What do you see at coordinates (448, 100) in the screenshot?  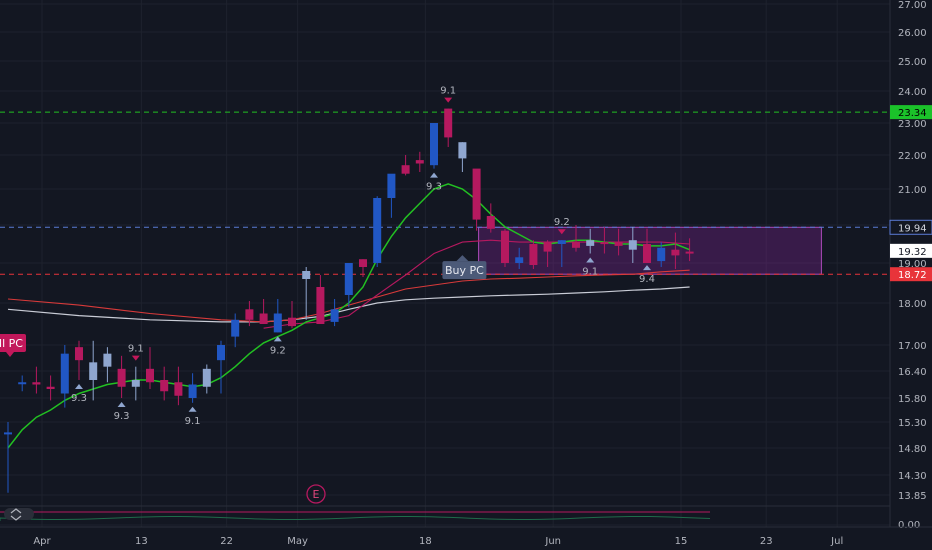 I see `arrow-down-icon` at bounding box center [448, 100].